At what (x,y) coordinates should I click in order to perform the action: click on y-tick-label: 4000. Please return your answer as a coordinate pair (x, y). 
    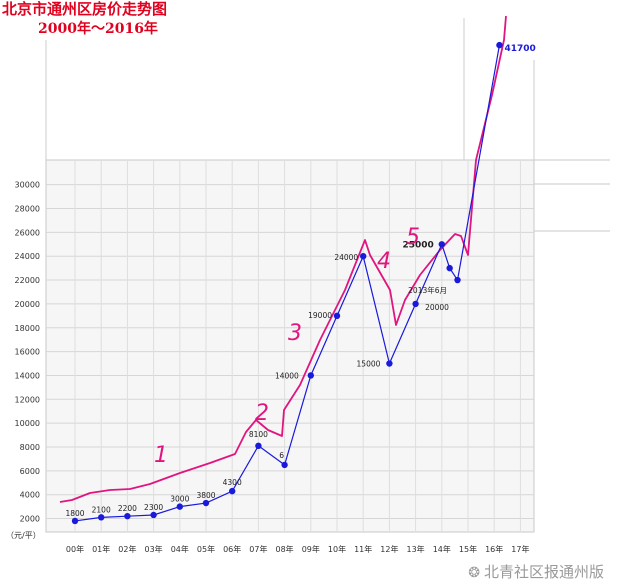
    Looking at the image, I should click on (30, 495).